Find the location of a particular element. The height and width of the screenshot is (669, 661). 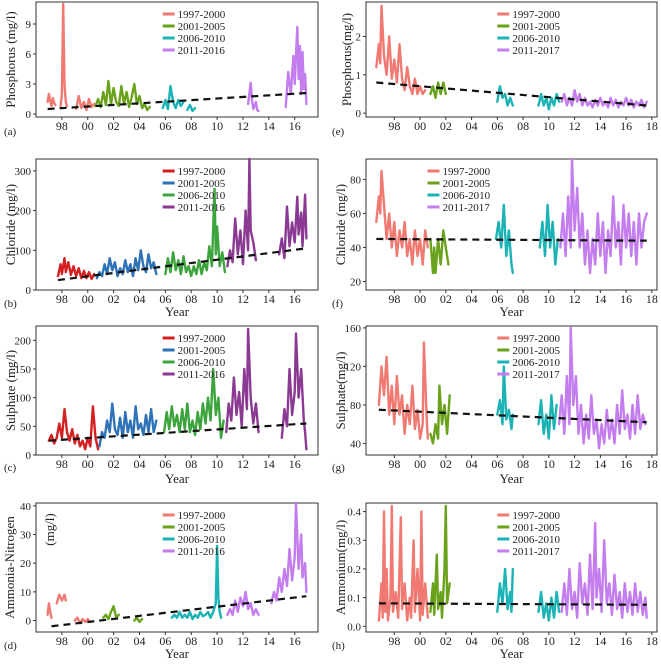

y-tick-label: 80 is located at coordinates (356, 180).